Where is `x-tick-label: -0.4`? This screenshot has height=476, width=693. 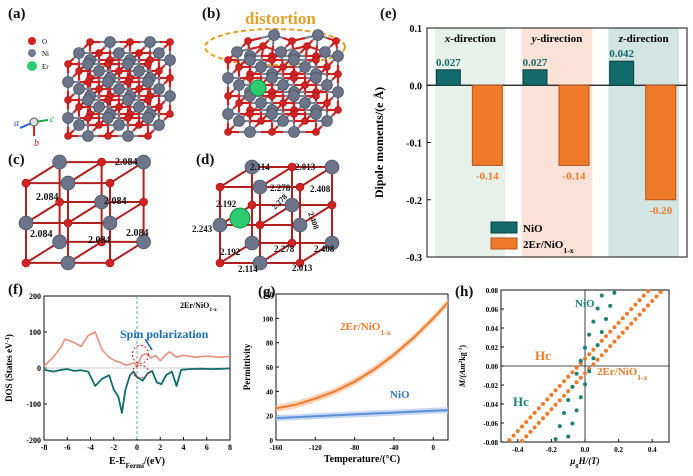 x-tick-label: -0.4 is located at coordinates (518, 450).